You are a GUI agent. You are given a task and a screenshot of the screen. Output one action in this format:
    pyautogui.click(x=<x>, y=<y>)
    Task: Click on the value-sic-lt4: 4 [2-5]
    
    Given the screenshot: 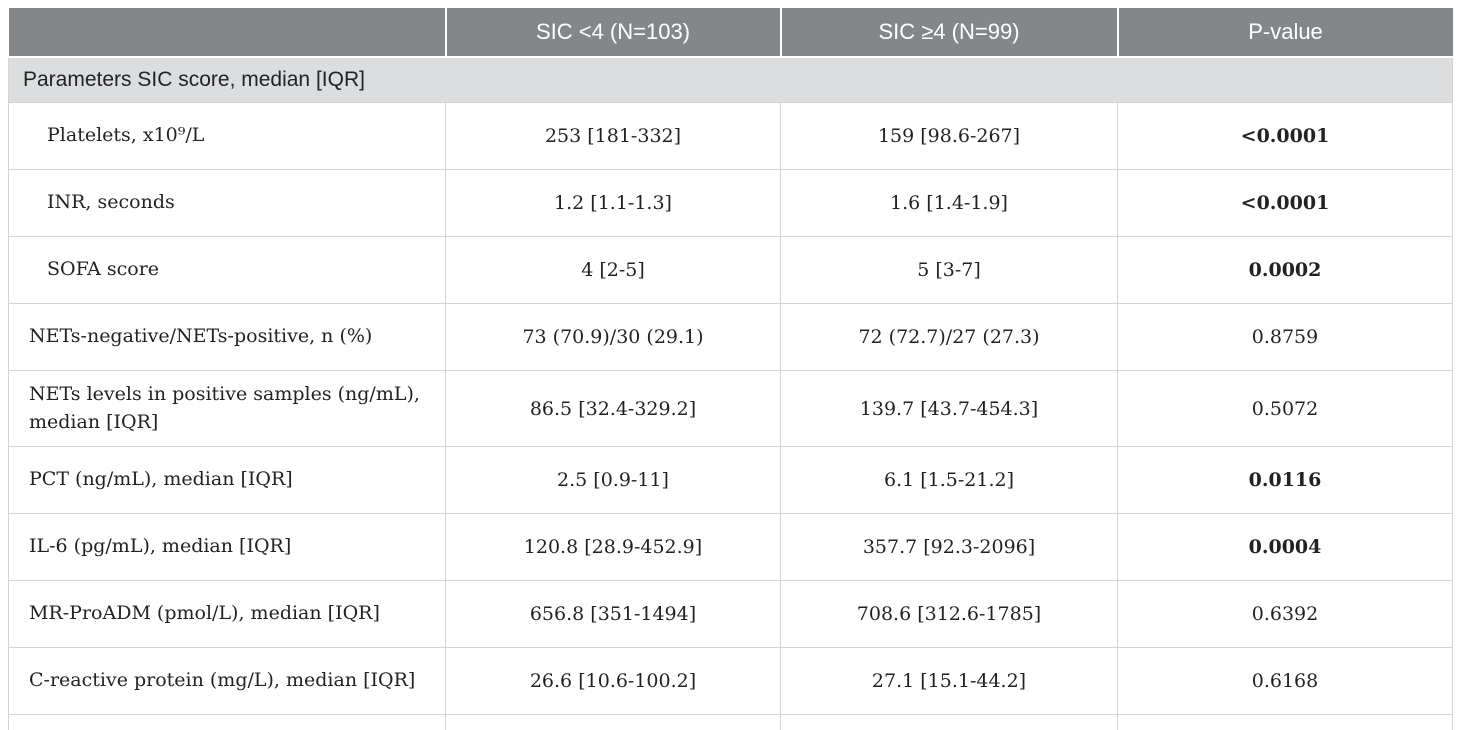 What is the action you would take?
    pyautogui.click(x=613, y=270)
    